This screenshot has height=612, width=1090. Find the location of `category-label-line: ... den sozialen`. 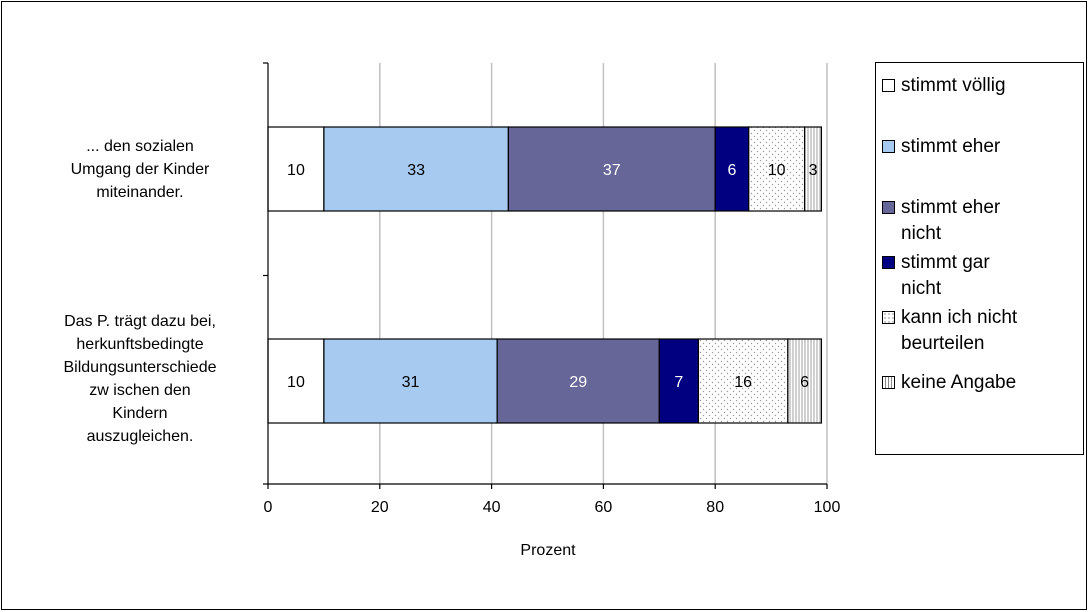

category-label-line: ... den sozialen is located at coordinates (140, 146).